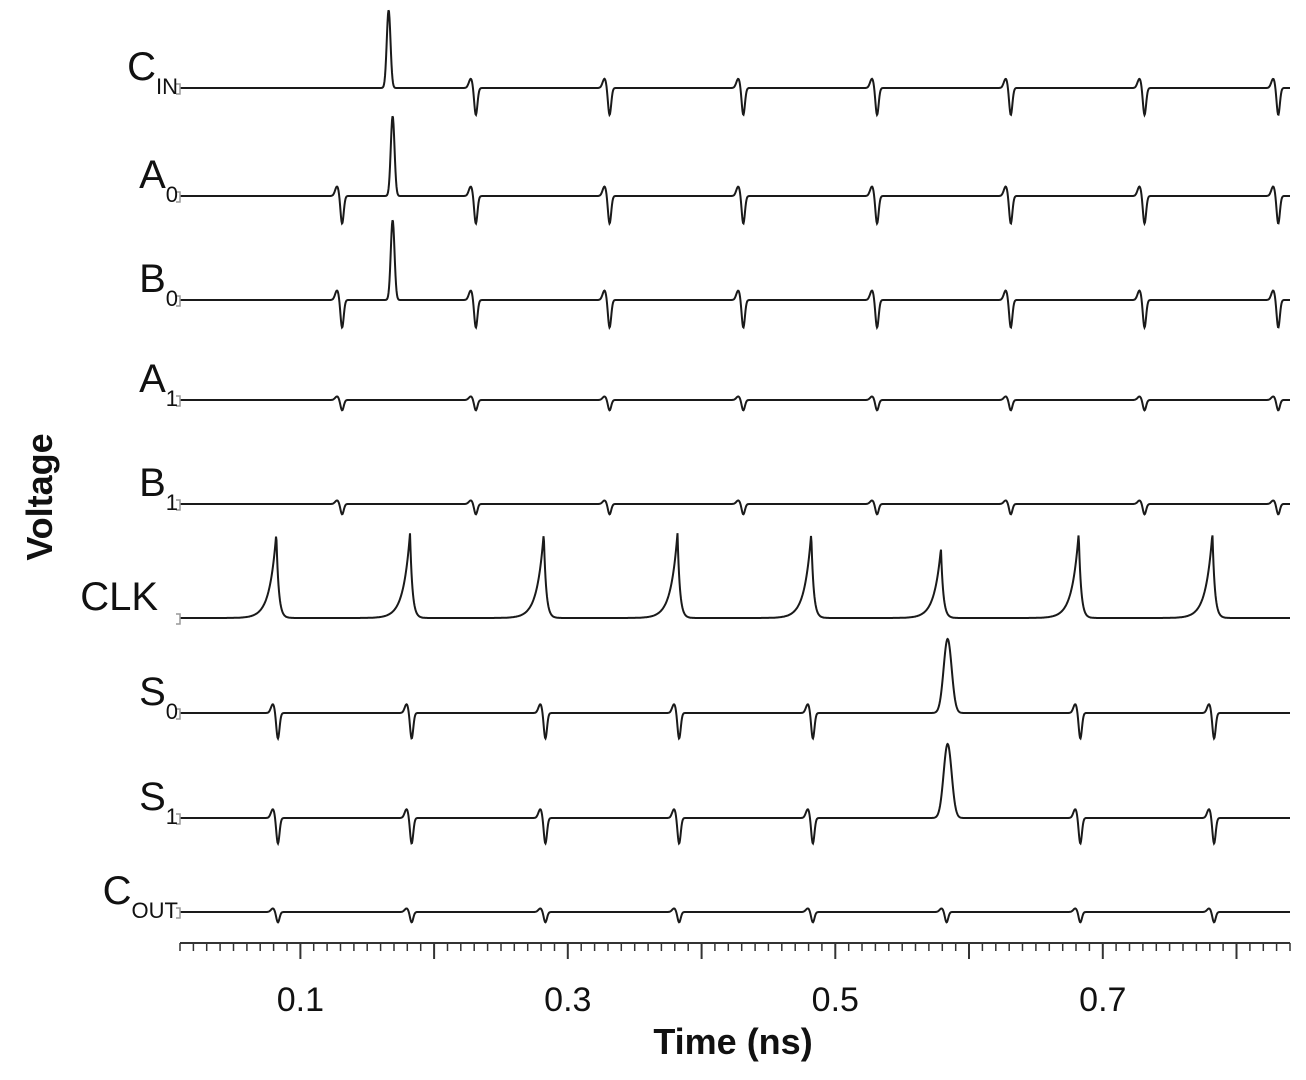  What do you see at coordinates (735, 980) in the screenshot?
I see `x-axis: 0.1 0.3 0.5 0.7` at bounding box center [735, 980].